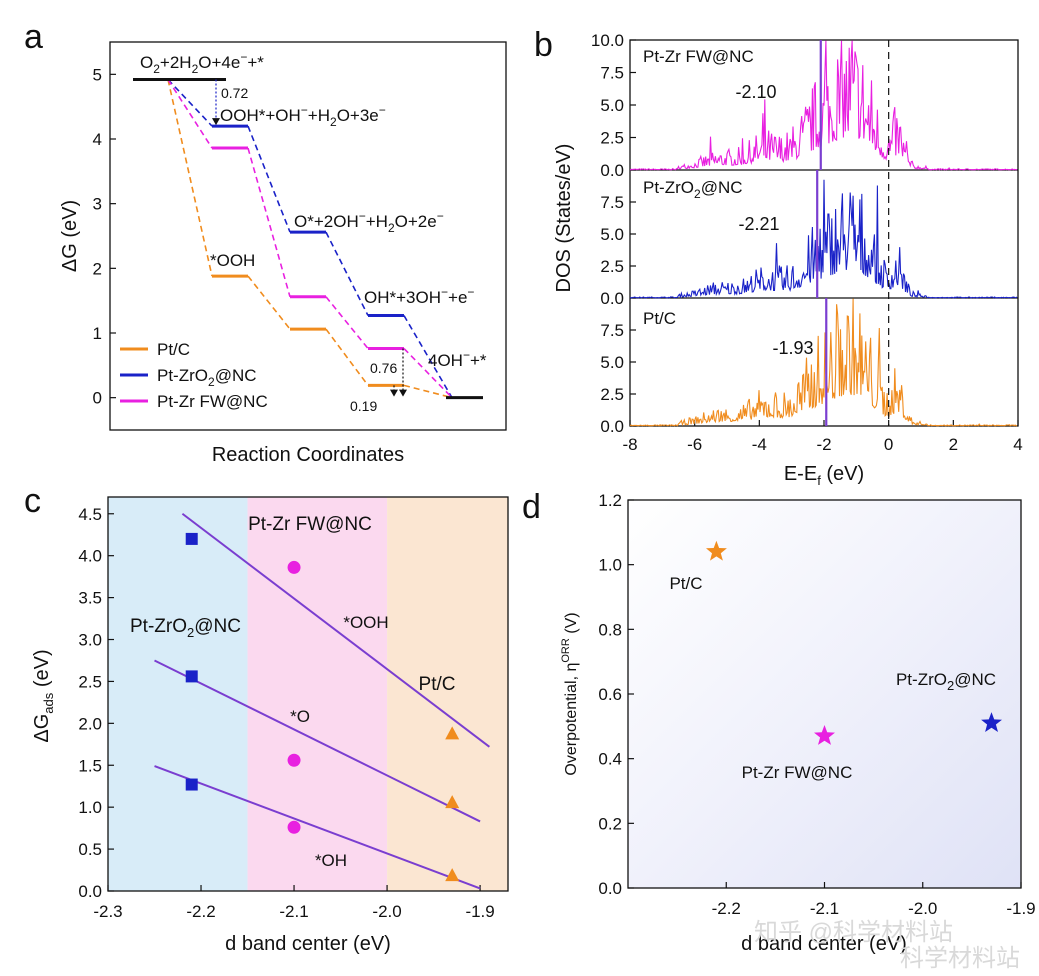  Describe the element at coordinates (33, 37) in the screenshot. I see `panel-label-a: a` at that location.